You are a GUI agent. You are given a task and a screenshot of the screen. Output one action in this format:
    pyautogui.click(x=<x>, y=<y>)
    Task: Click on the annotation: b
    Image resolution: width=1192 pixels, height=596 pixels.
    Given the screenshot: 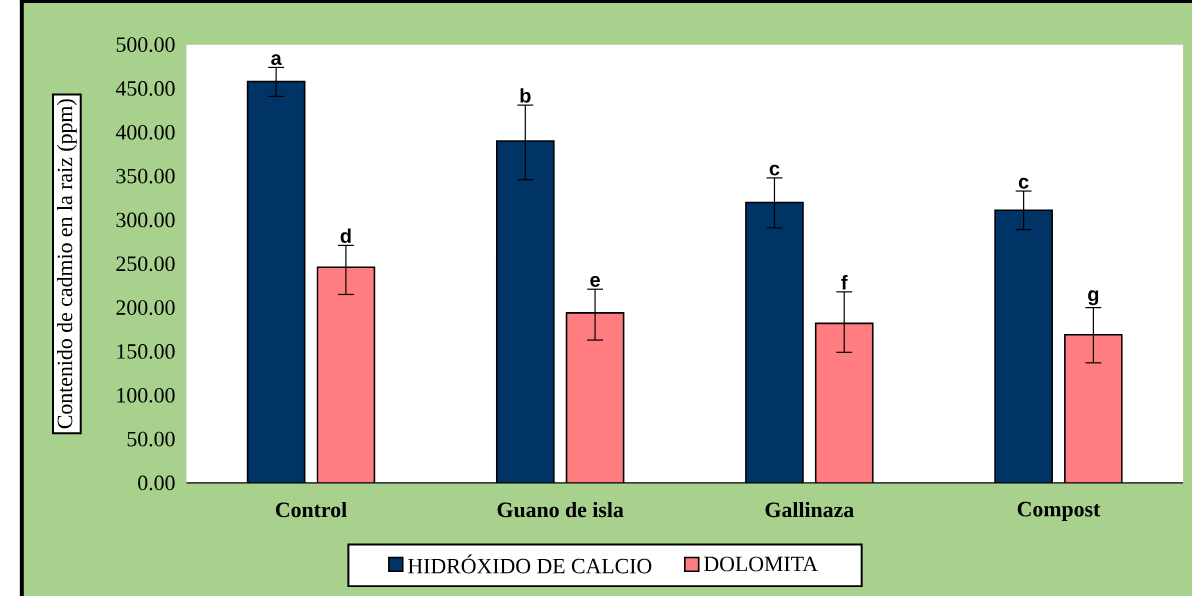 What is the action you would take?
    pyautogui.click(x=525, y=95)
    